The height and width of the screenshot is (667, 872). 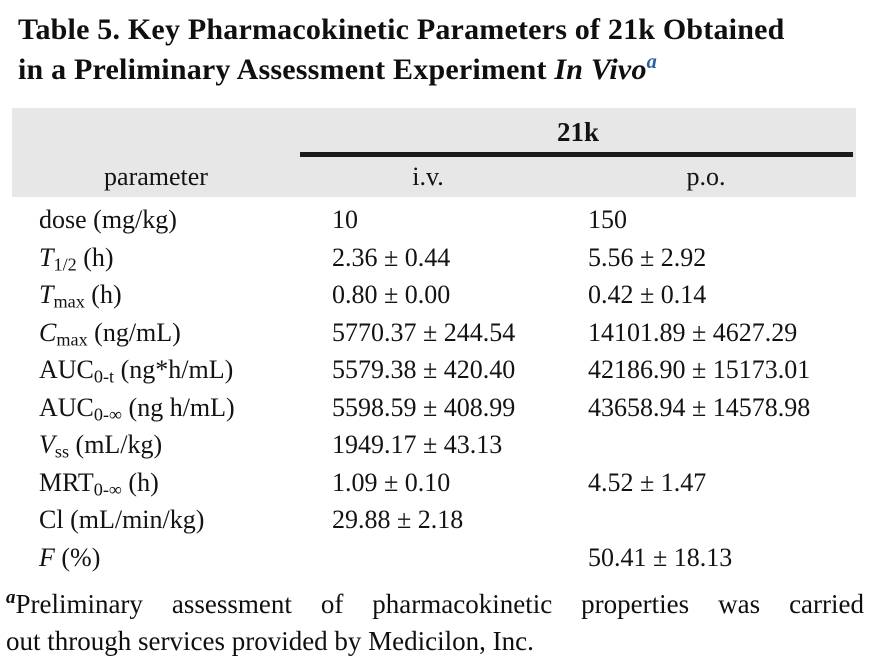 I want to click on column-header-row: parameter i.v. p.o., so click(x=434, y=174).